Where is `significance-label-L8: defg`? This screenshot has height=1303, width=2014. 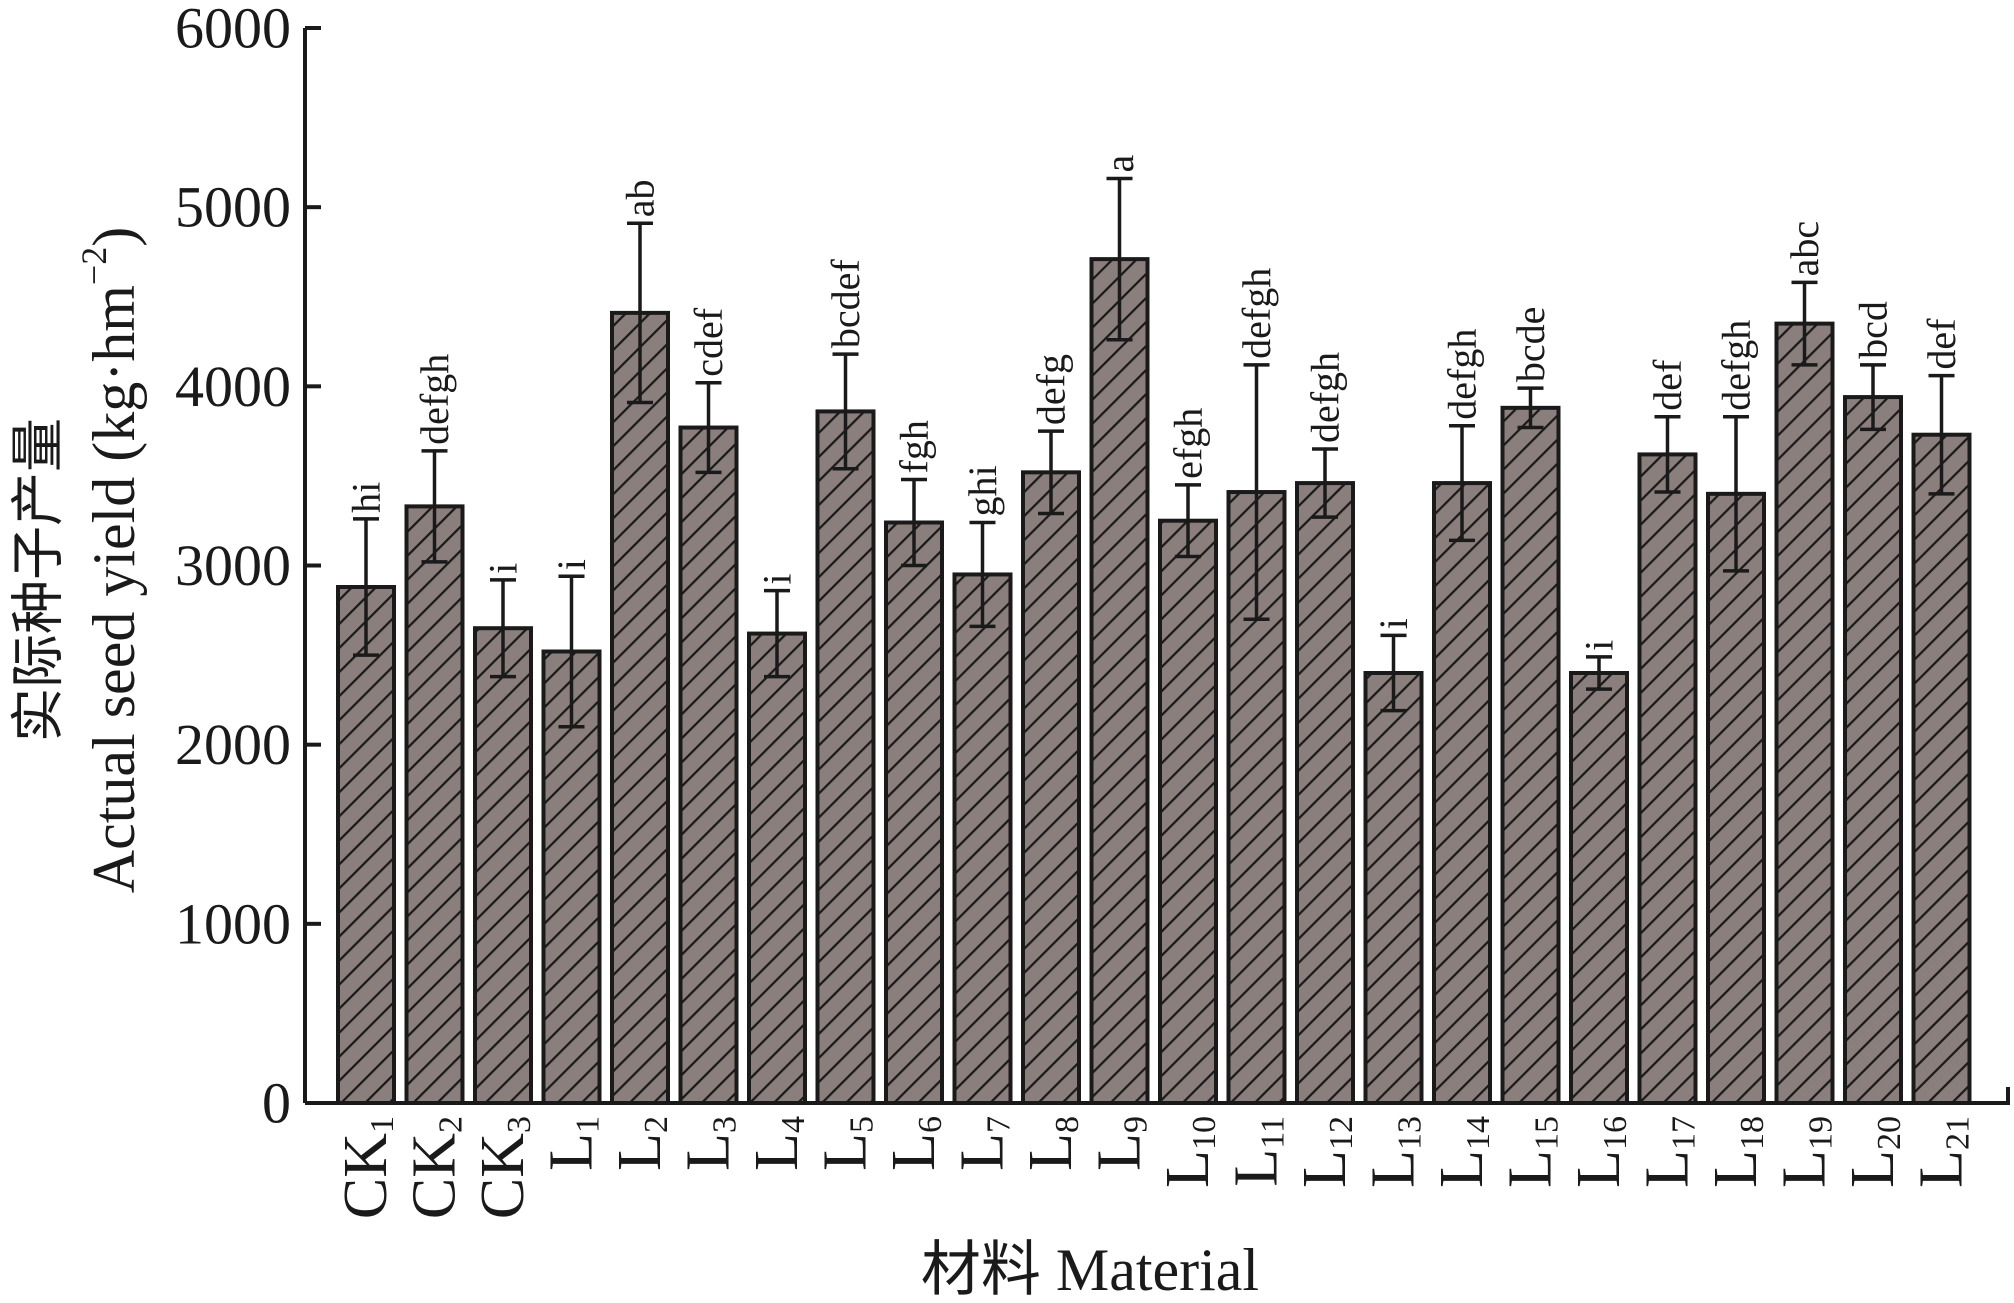
significance-label-L8: defg is located at coordinates (1051, 389).